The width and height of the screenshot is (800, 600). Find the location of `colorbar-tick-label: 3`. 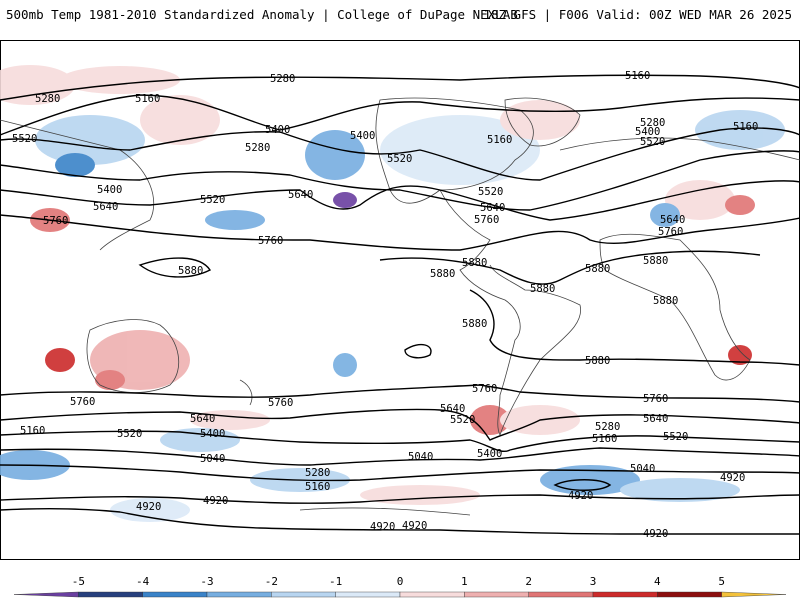

colorbar-tick-label: 3 is located at coordinates (593, 581).